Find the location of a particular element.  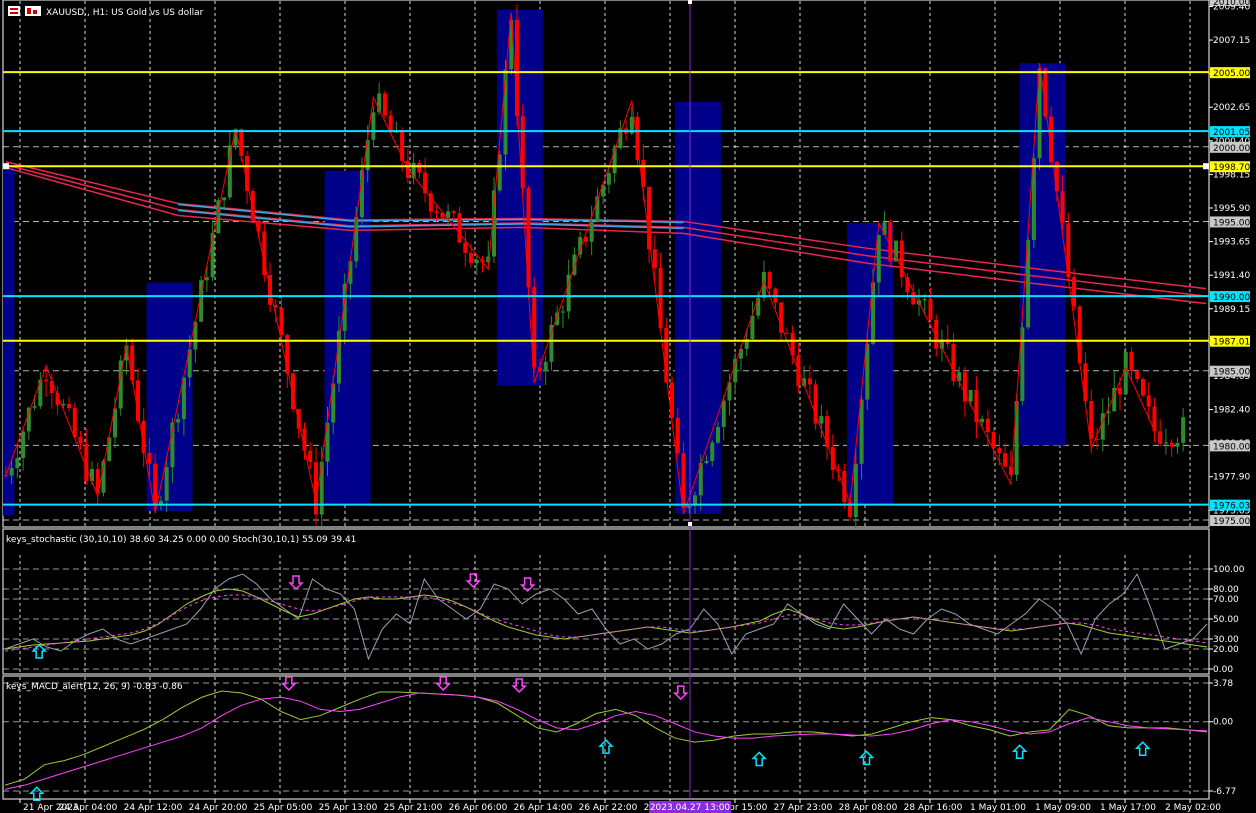

price-level-label: 1976.03 is located at coordinates (1231, 507).